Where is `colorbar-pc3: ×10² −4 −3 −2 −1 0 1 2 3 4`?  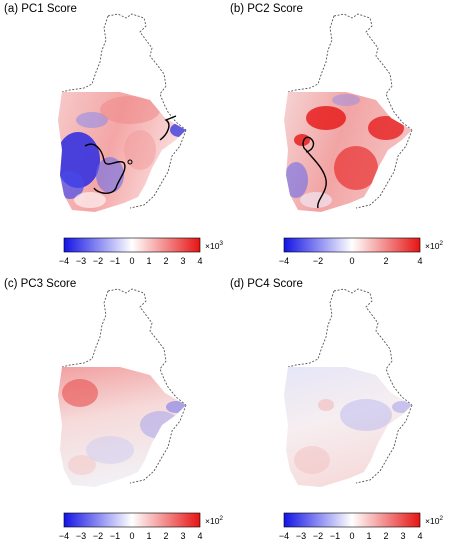
colorbar-pc3: ×10² −4 −3 −2 −1 0 1 2 3 4 is located at coordinates (141, 526).